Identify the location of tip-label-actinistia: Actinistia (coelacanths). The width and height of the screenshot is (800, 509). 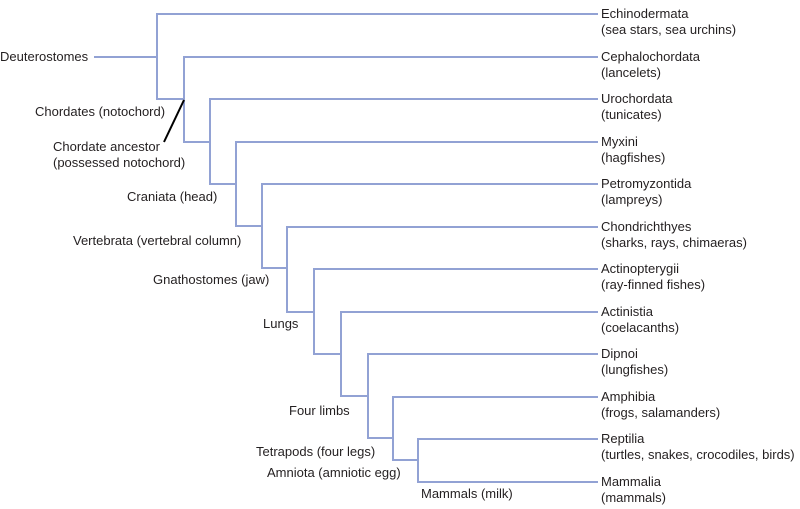
(640, 320).